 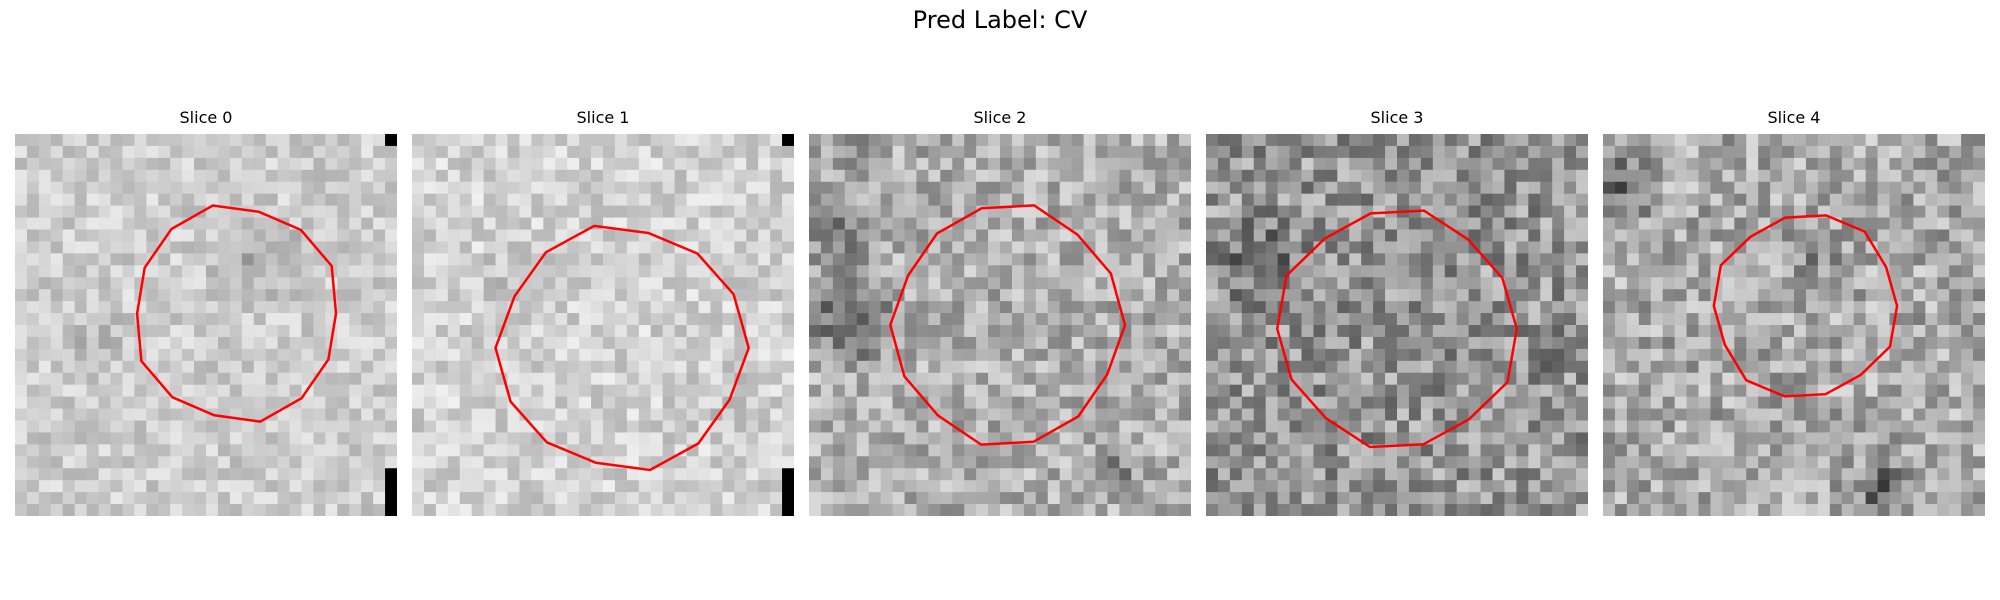 What do you see at coordinates (1794, 117) in the screenshot?
I see `slice-title-4: Slice 4` at bounding box center [1794, 117].